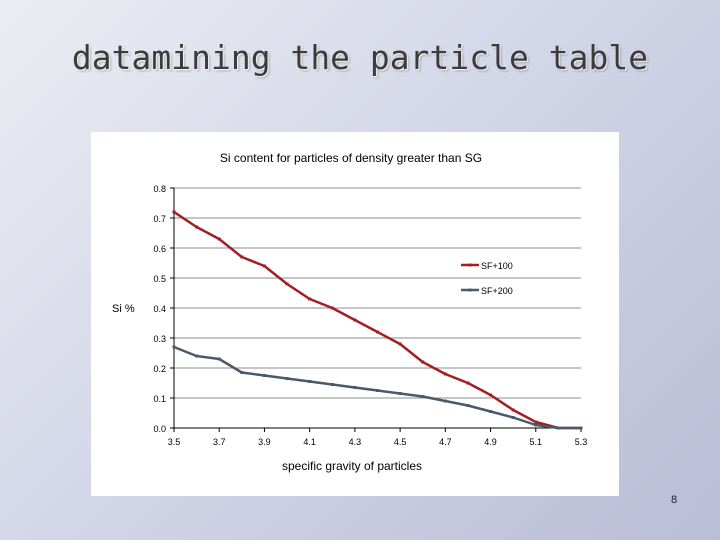 The height and width of the screenshot is (540, 720). What do you see at coordinates (487, 278) in the screenshot?
I see `legend: SF+100 SF+200` at bounding box center [487, 278].